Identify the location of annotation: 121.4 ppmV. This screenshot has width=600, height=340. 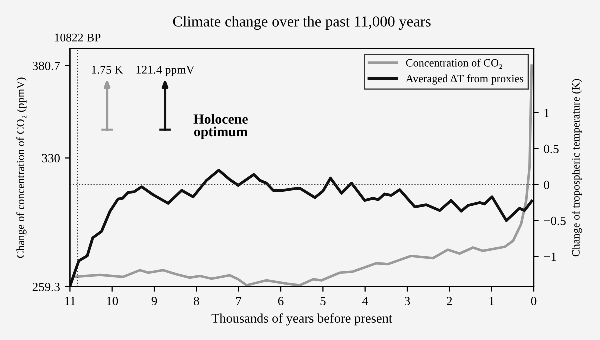
(165, 71).